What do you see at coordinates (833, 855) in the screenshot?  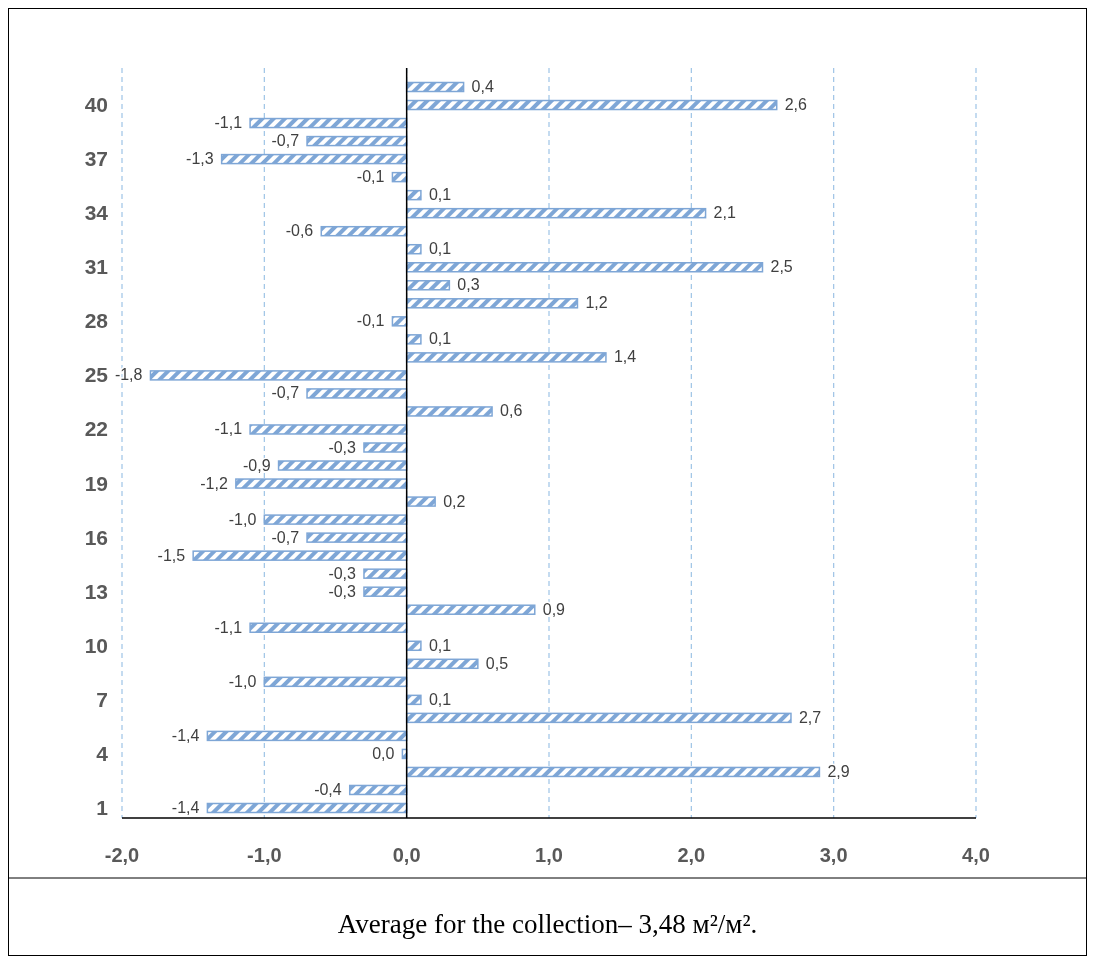 I see `x-tick-label: 3,0` at bounding box center [833, 855].